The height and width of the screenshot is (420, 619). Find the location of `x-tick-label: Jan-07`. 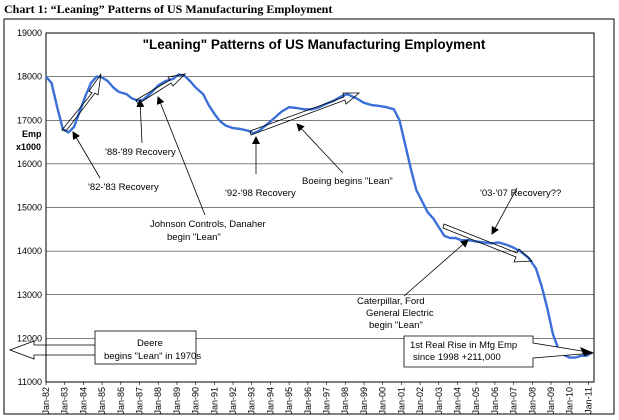

x-tick-label: Jan-07 is located at coordinates (514, 401).